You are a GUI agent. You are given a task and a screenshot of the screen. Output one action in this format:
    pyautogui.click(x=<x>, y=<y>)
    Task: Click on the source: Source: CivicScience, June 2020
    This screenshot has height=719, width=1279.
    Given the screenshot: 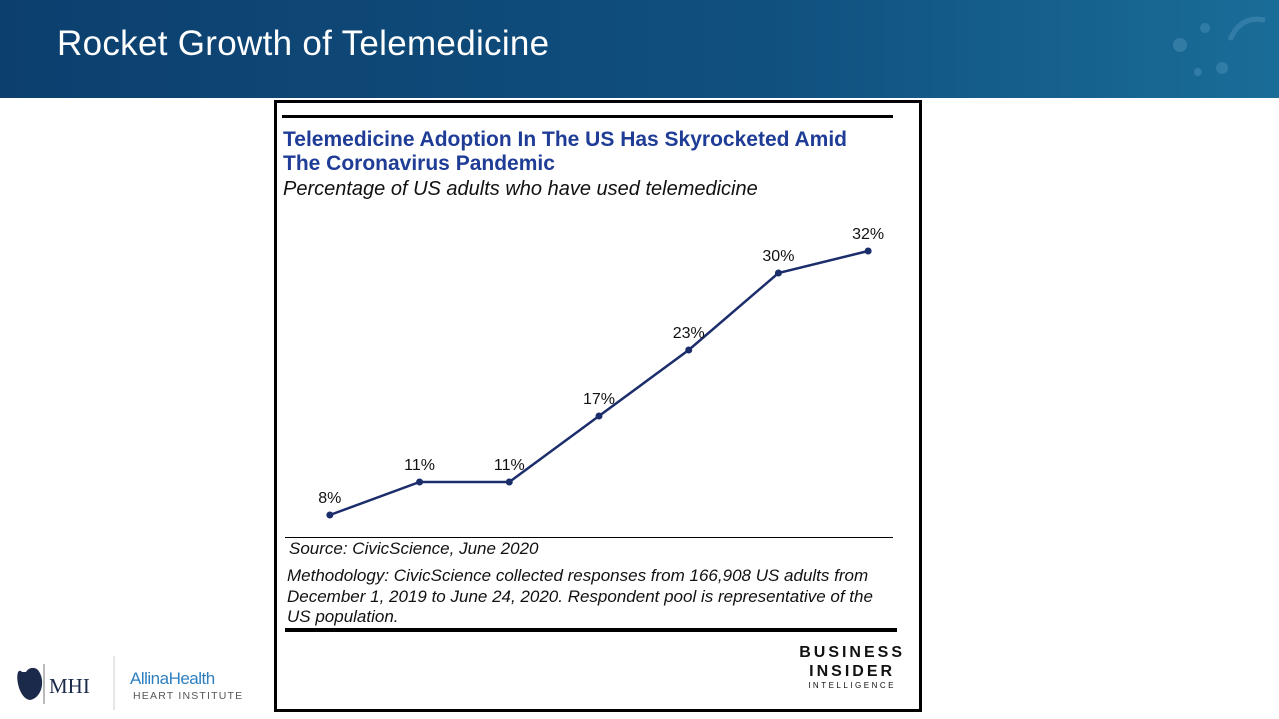 What is the action you would take?
    pyautogui.click(x=414, y=548)
    